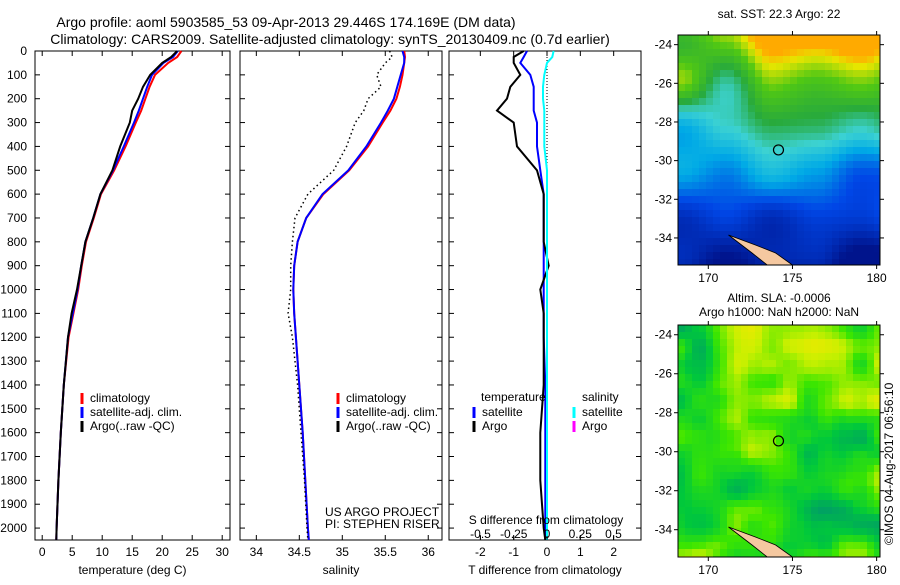  What do you see at coordinates (613, 534) in the screenshot?
I see `s-tick-label: 0.5` at bounding box center [613, 534].